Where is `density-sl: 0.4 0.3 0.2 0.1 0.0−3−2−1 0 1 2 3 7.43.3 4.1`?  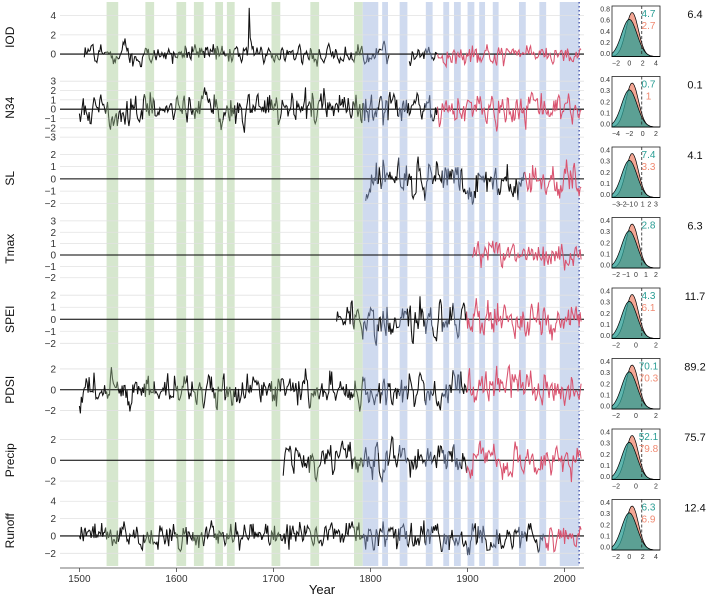 density-sl: 0.4 0.3 0.2 0.1 0.0−3−2−1 0 1 2 3 7.43.3 4.1 is located at coordinates (651, 177).